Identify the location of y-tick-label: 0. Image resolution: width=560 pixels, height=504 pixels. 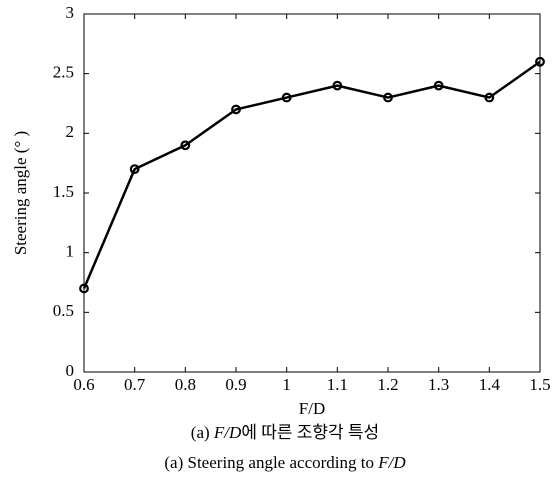
(70, 370).